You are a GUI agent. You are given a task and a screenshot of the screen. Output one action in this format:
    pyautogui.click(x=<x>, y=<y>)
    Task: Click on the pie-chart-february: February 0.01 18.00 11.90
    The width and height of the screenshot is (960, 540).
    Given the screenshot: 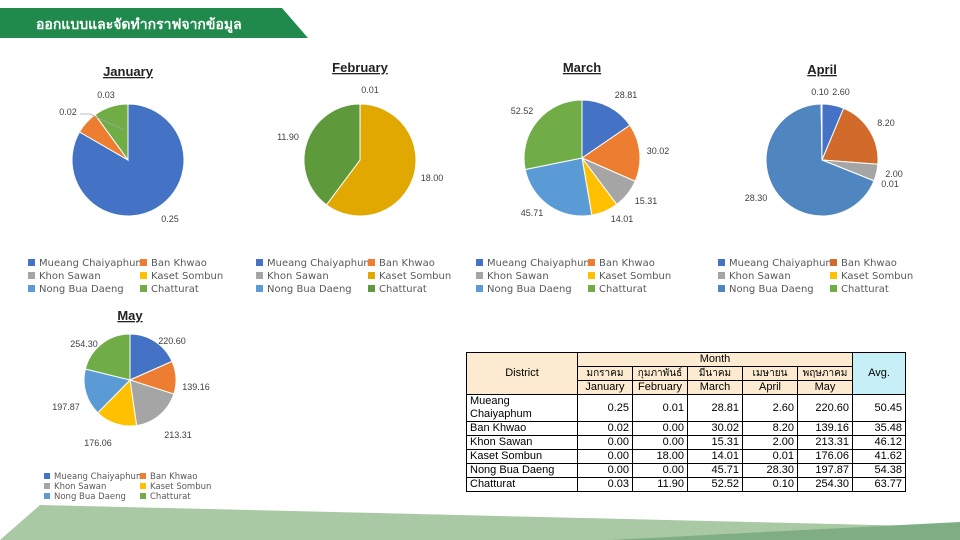 What is the action you would take?
    pyautogui.click(x=360, y=143)
    